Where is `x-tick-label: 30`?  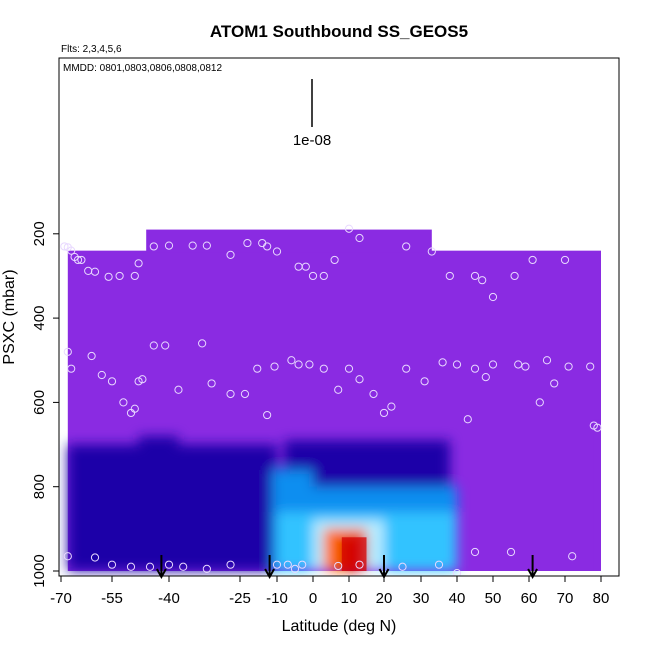 x-tick-label: 30 is located at coordinates (421, 598).